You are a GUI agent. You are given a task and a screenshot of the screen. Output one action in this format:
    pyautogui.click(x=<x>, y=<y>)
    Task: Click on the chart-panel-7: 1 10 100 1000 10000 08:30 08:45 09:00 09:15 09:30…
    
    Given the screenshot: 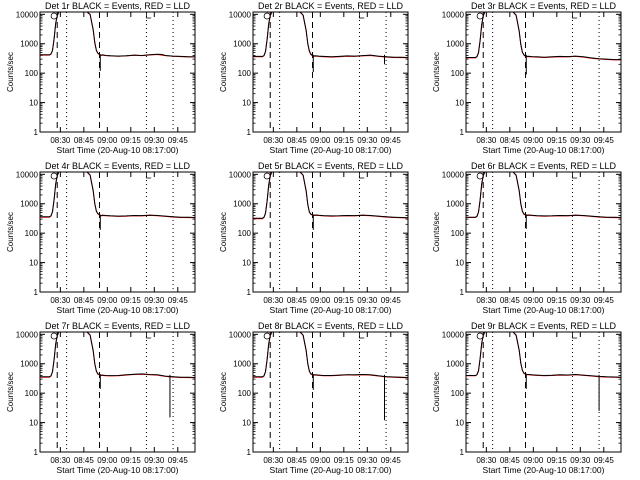 What is the action you would take?
    pyautogui.click(x=101, y=398)
    